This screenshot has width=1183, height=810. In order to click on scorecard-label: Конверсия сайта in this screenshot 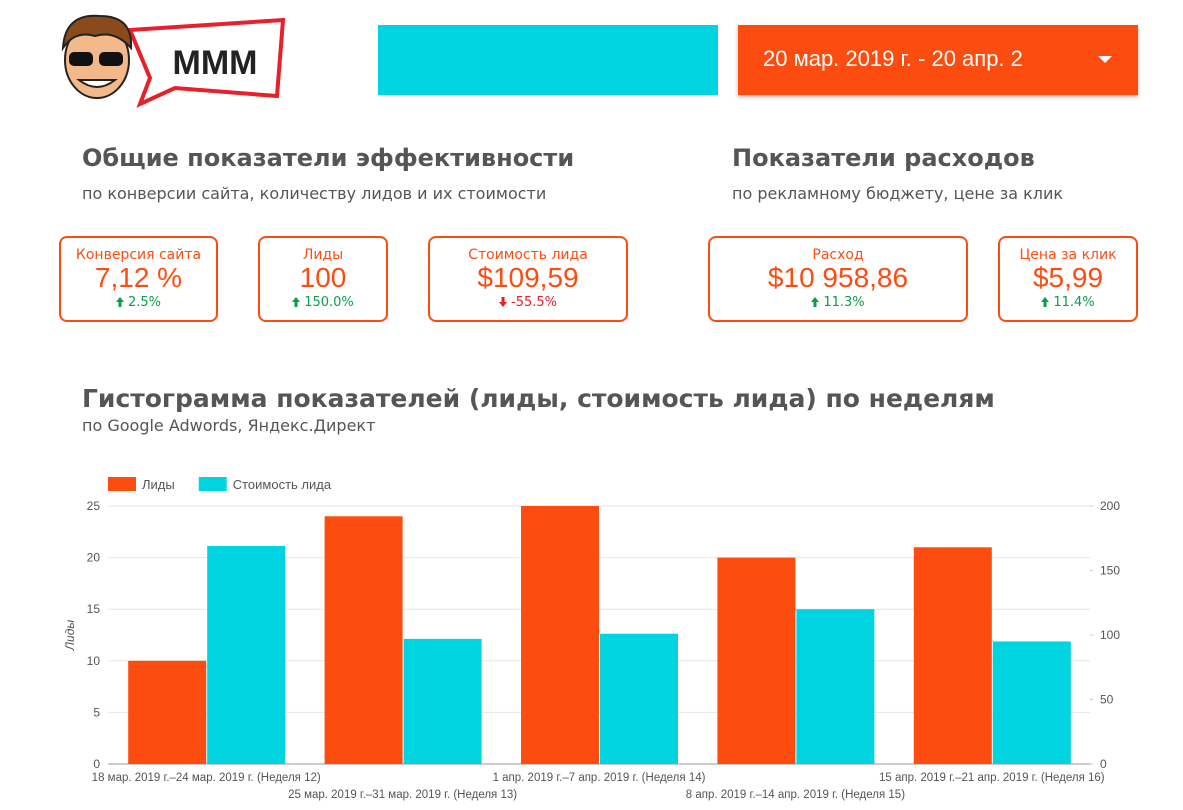, I will do `click(138, 255)`.